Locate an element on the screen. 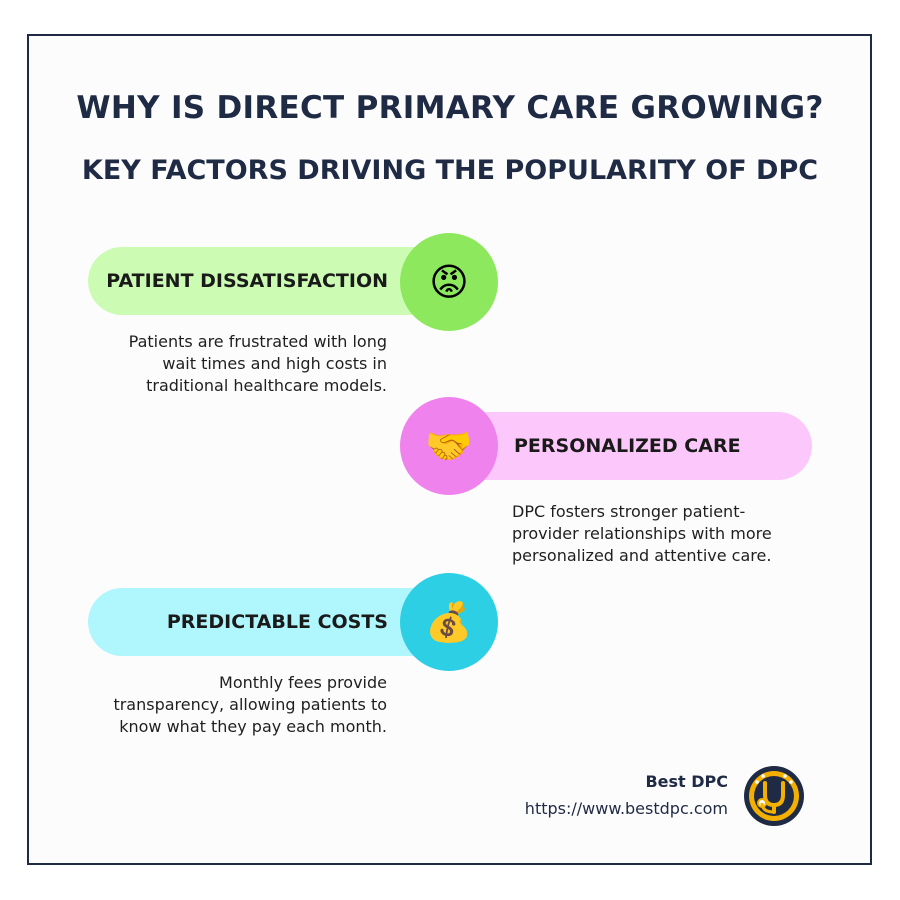 This screenshot has height=900, width=900. factor-circle-personalized-care: 🤝 is located at coordinates (449, 446).